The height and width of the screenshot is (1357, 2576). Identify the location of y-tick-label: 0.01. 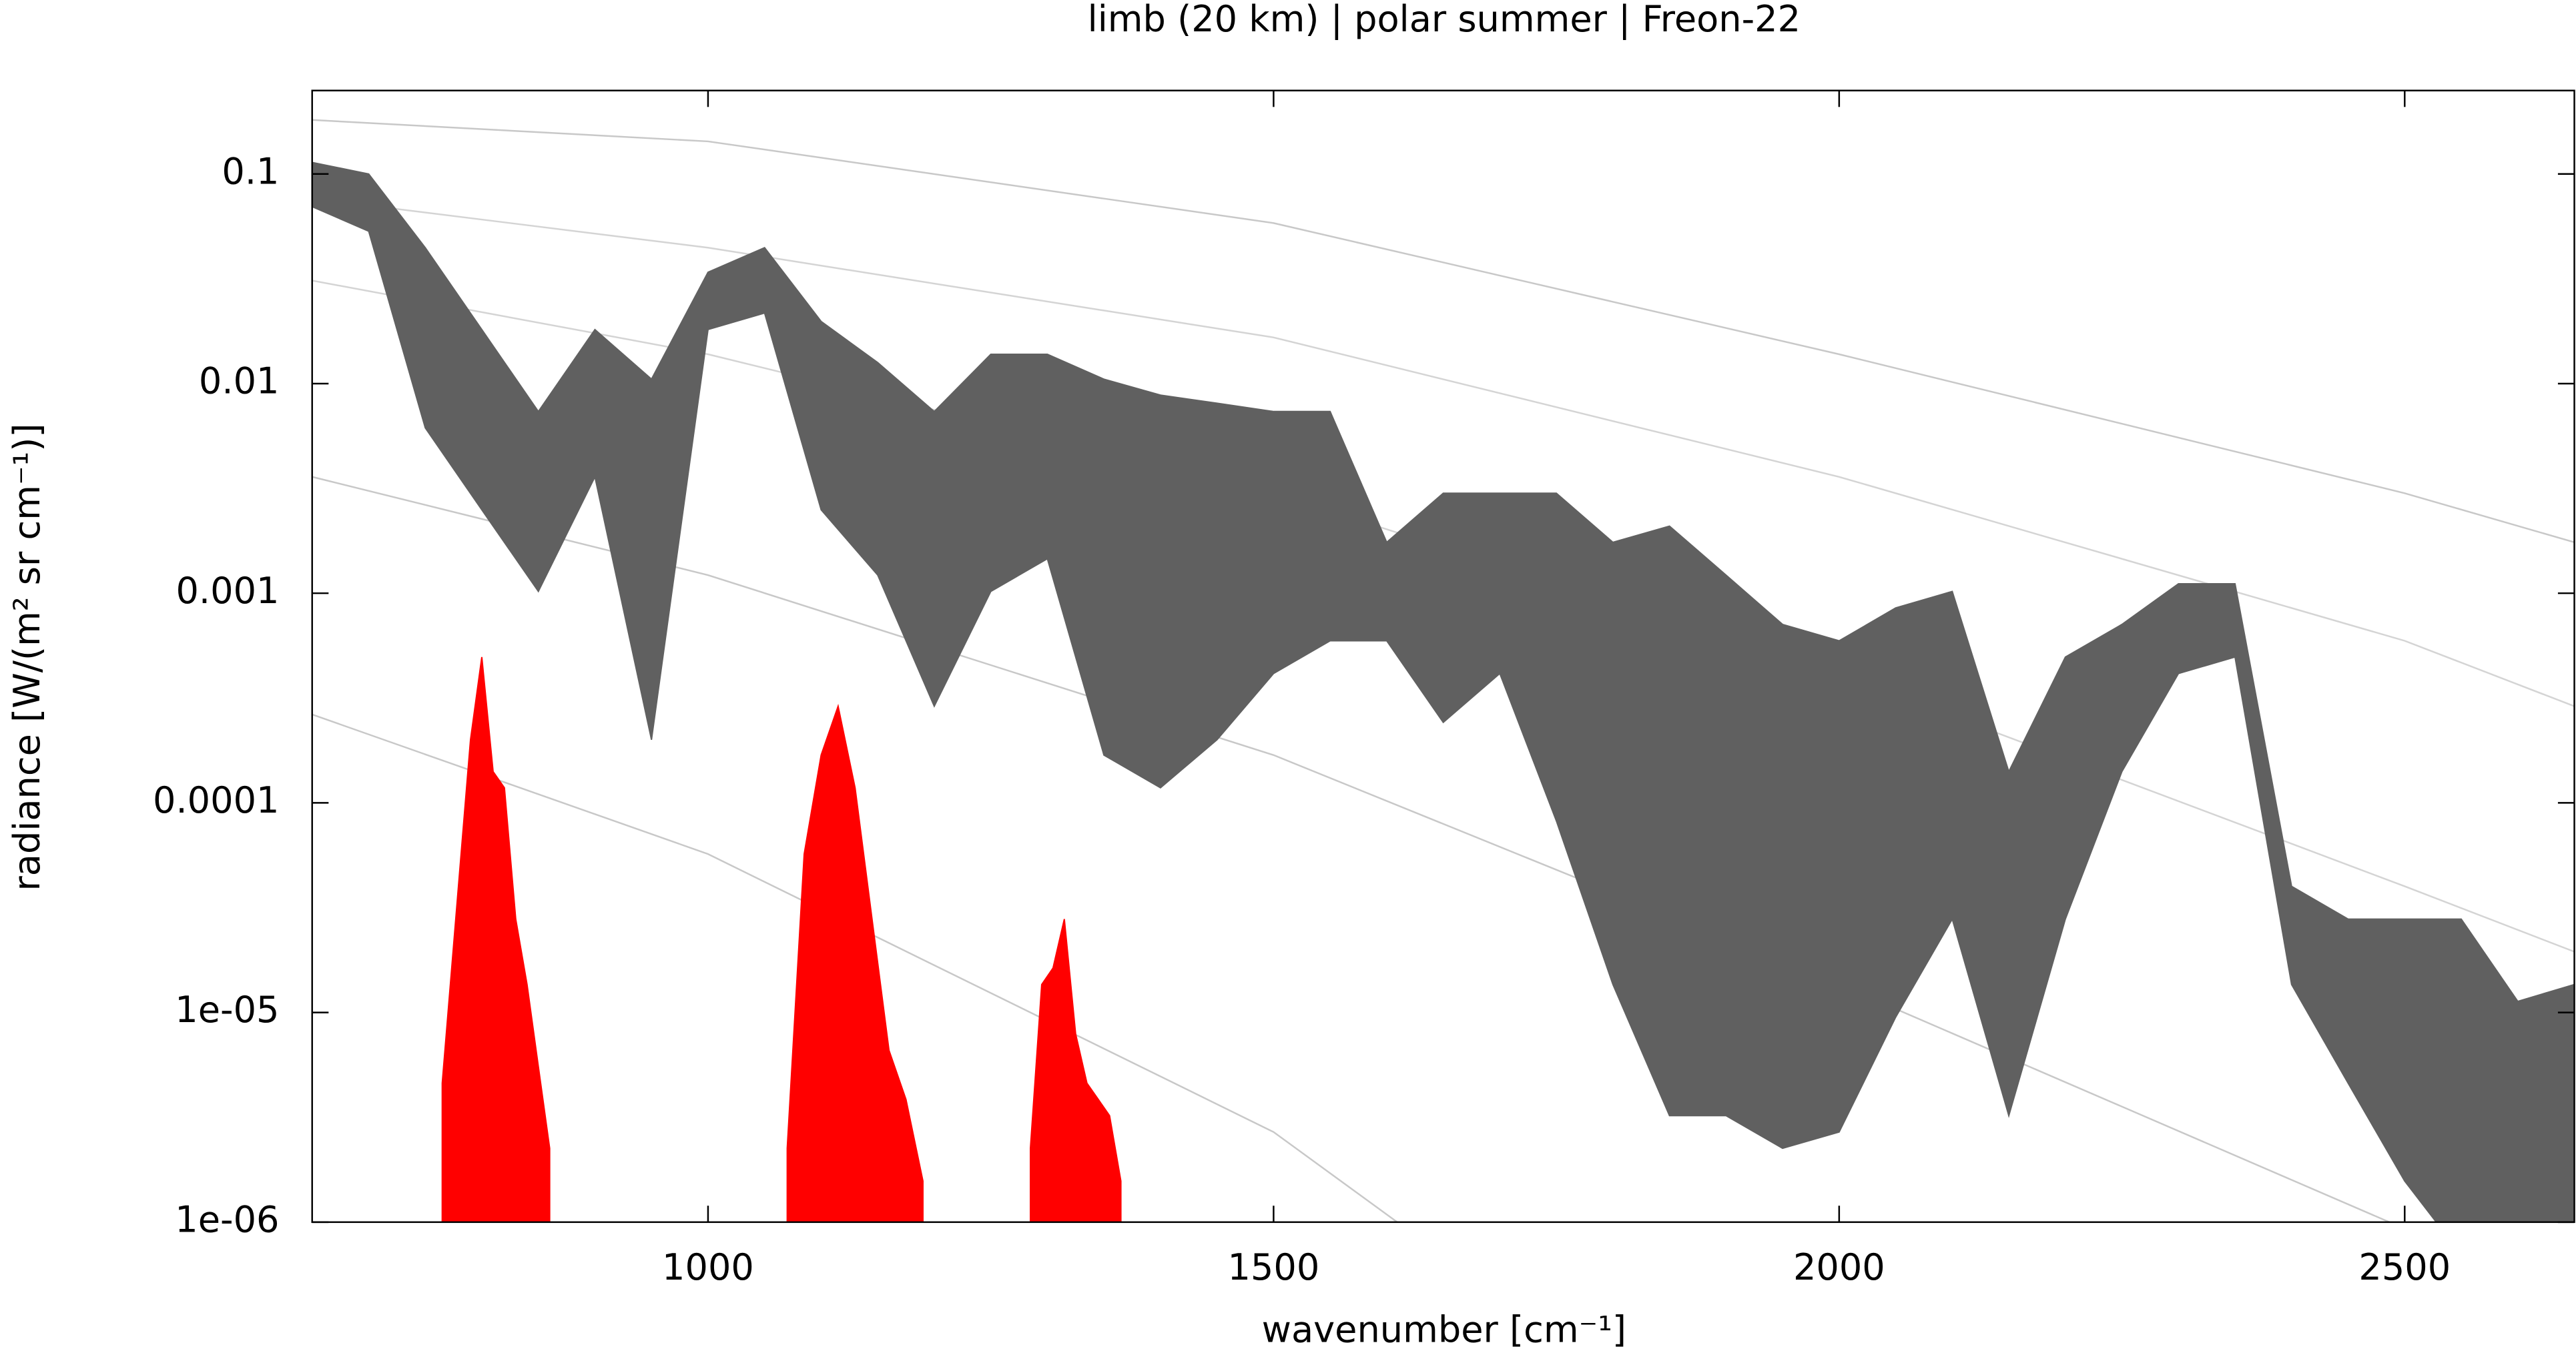
(239, 381).